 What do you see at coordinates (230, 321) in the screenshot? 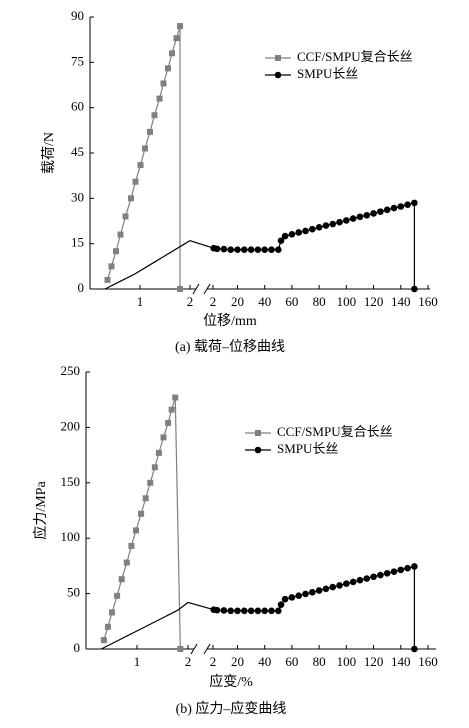
I see `x-axis-label: 位移/mm` at bounding box center [230, 321].